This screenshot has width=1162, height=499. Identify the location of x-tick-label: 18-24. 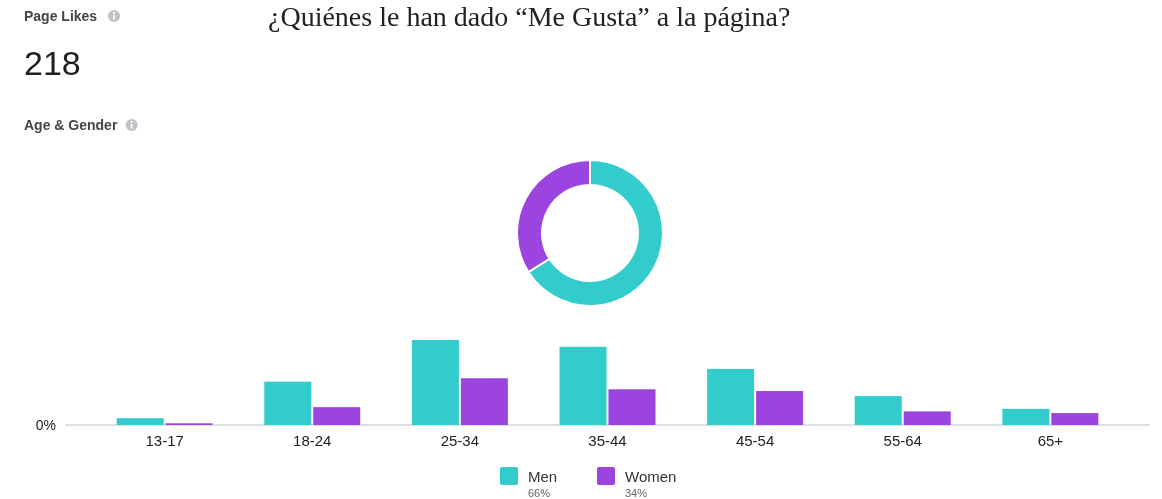
(312, 440).